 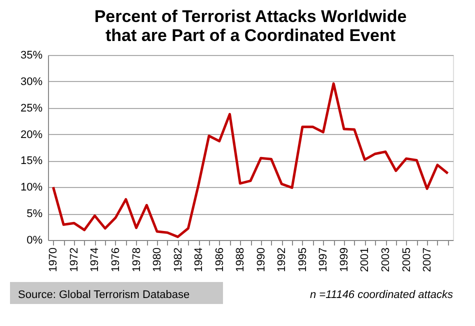 What do you see at coordinates (240, 260) in the screenshot?
I see `x-tick-label: 1988` at bounding box center [240, 260].